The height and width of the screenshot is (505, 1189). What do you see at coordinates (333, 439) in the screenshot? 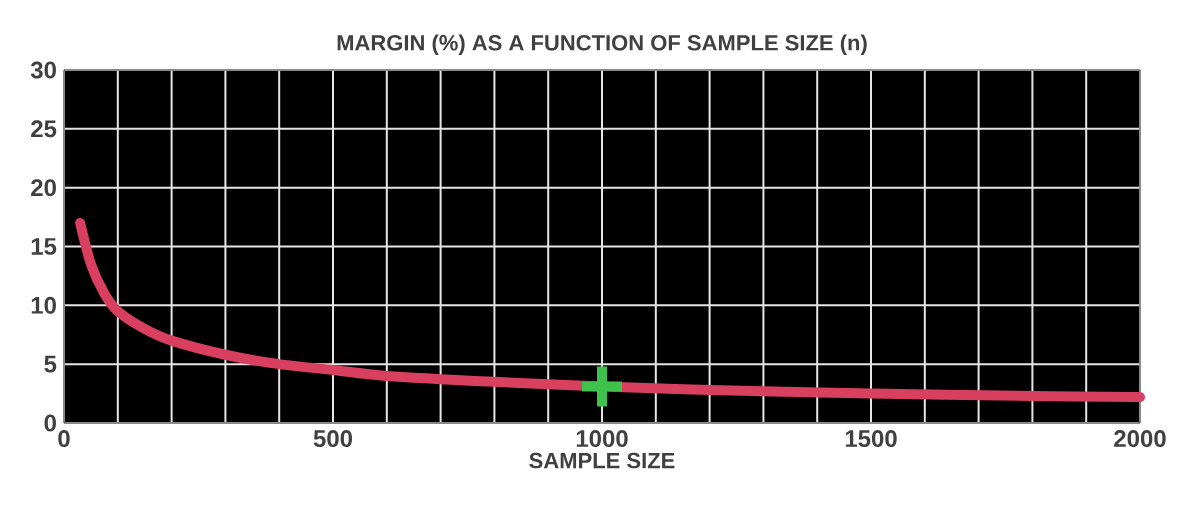
I see `x-tick-label: 500` at bounding box center [333, 439].